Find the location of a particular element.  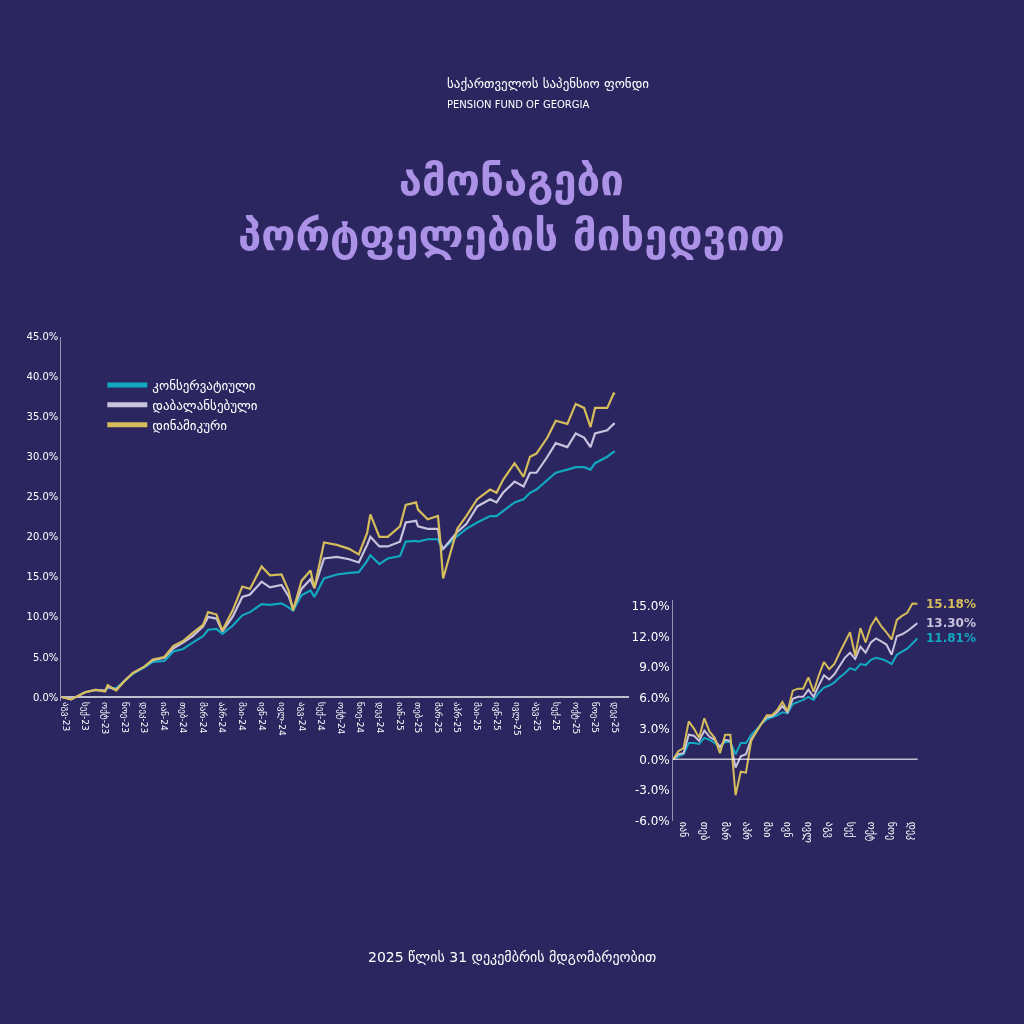

x-tick-label: მაი-25 is located at coordinates (477, 716).